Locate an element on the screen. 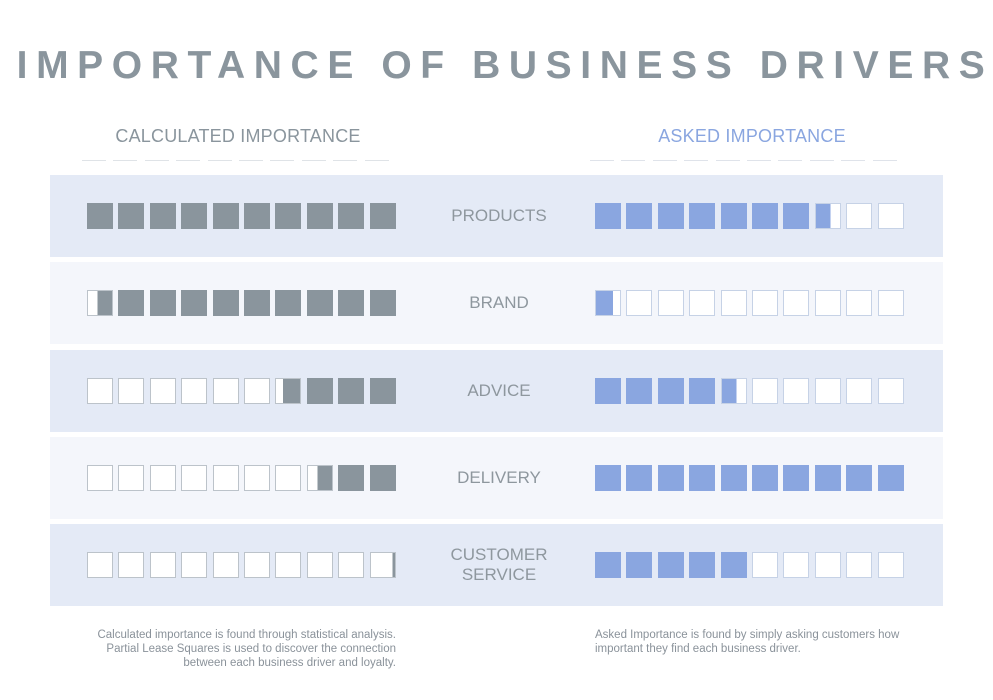 This screenshot has height=700, width=993. category-label: DELIVERY is located at coordinates (499, 477).